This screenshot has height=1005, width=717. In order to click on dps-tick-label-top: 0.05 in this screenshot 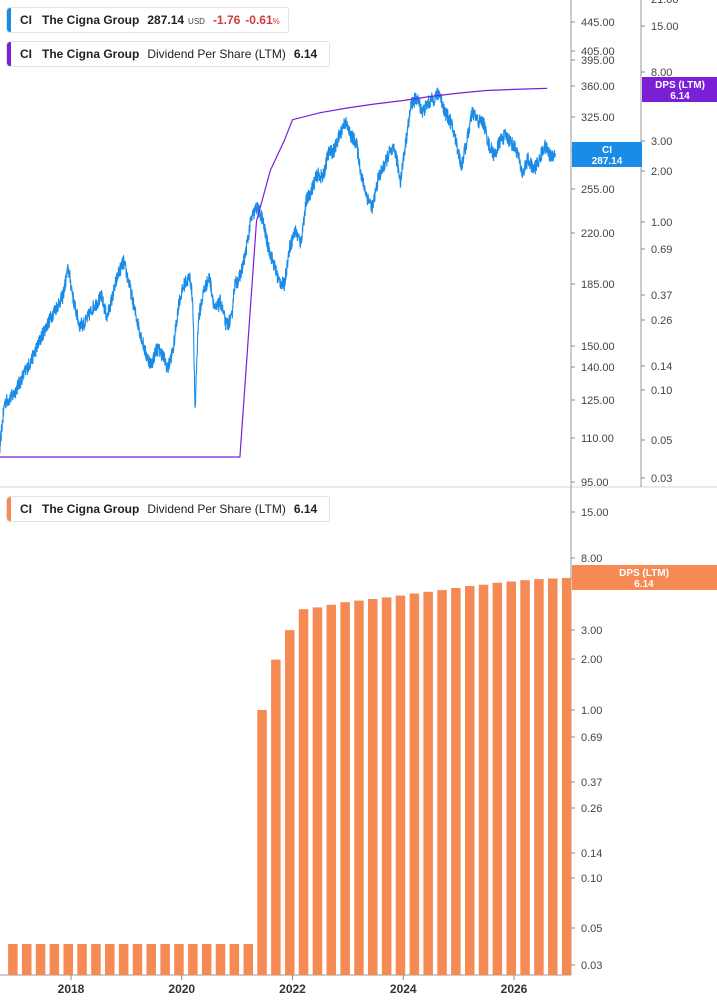, I will do `click(661, 441)`.